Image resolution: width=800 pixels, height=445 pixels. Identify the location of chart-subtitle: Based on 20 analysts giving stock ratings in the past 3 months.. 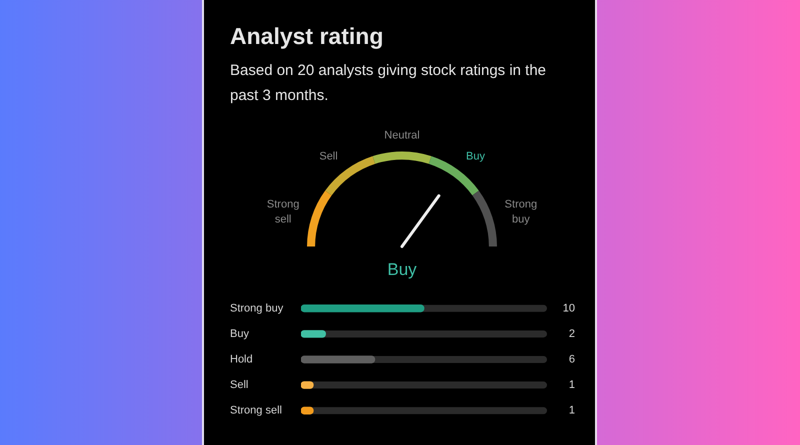
(389, 83).